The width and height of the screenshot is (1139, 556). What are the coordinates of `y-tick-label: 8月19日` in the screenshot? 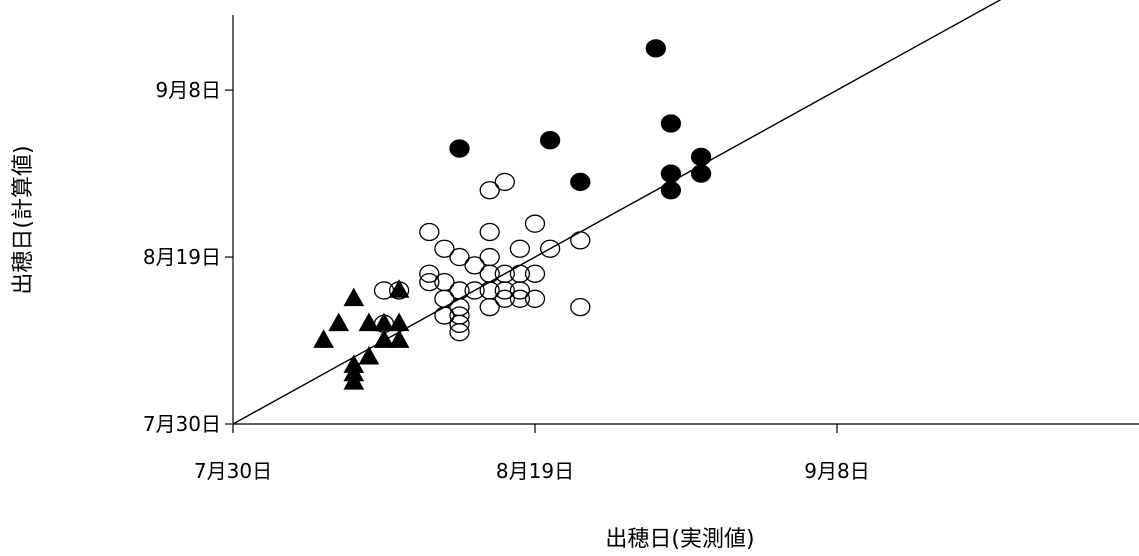 It's located at (182, 257).